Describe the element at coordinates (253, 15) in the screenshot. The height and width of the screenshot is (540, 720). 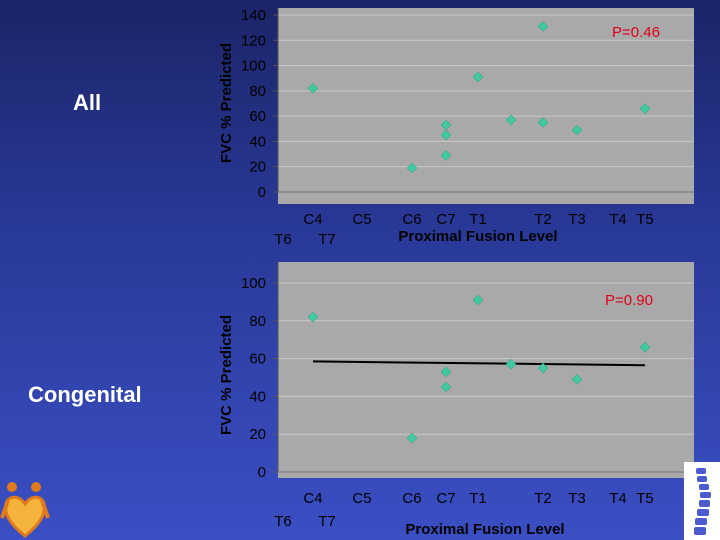
I see `y-tick-label: 140` at that location.